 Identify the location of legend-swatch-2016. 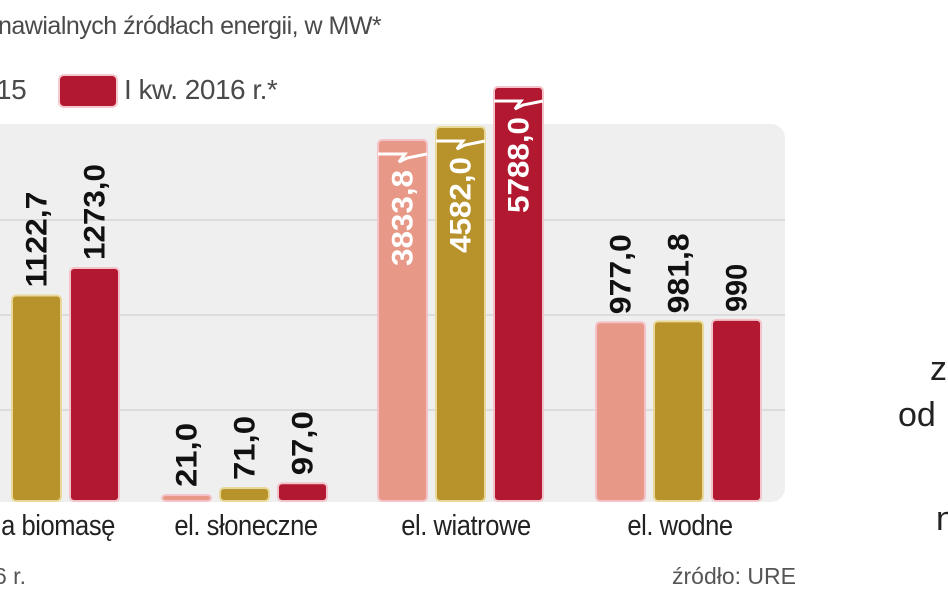
(88, 91).